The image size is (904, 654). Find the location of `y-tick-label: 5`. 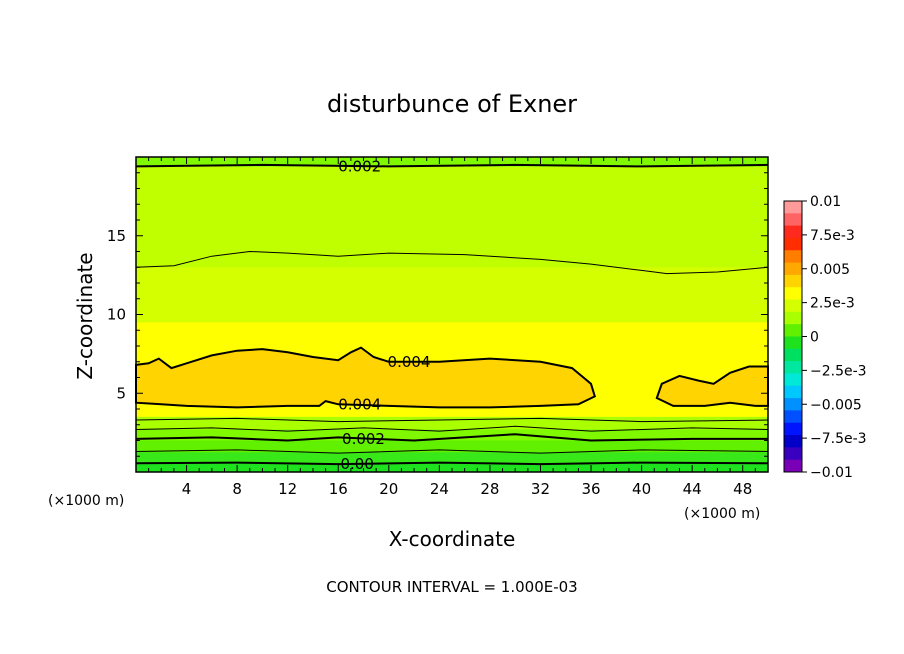

y-tick-label: 5 is located at coordinates (121, 393).